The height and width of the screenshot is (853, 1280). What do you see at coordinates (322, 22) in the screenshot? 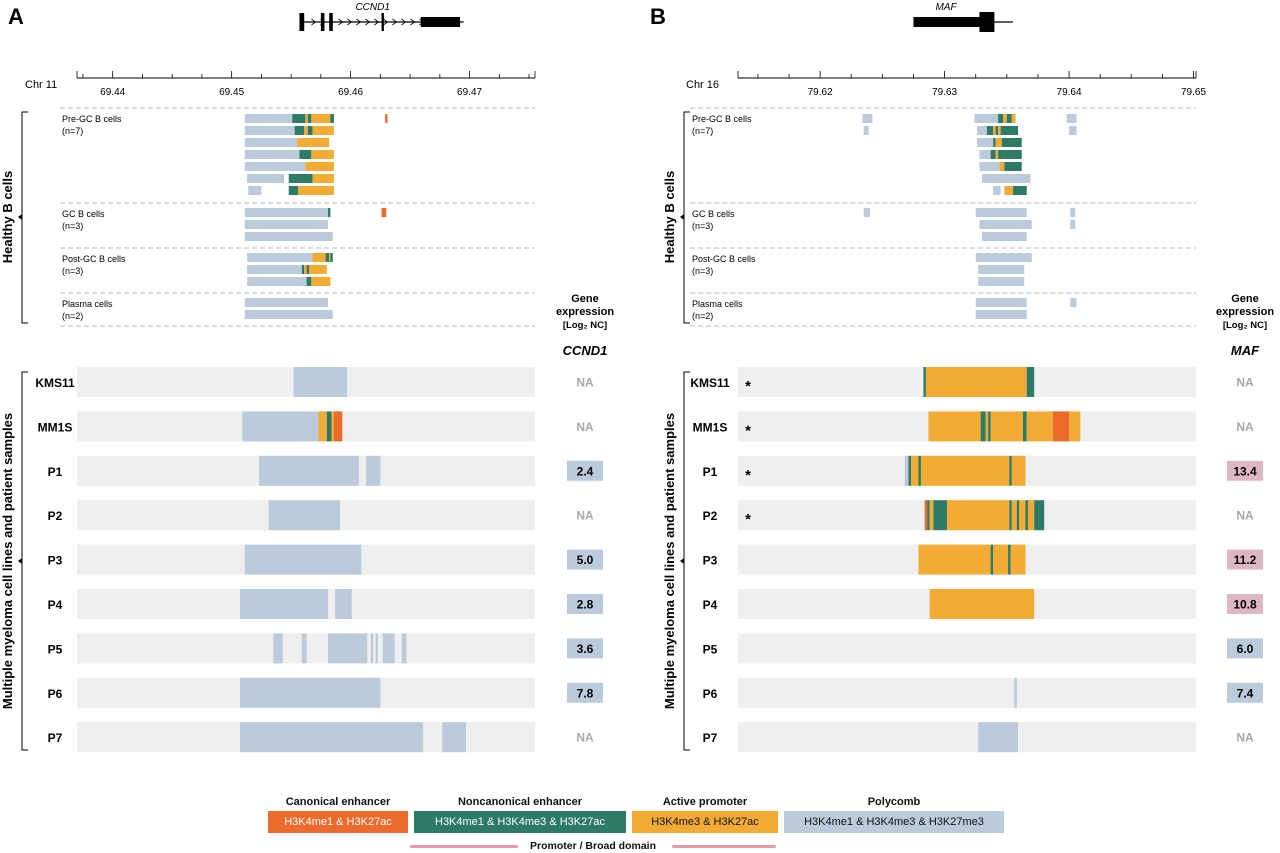
I see `gene-exon` at bounding box center [322, 22].